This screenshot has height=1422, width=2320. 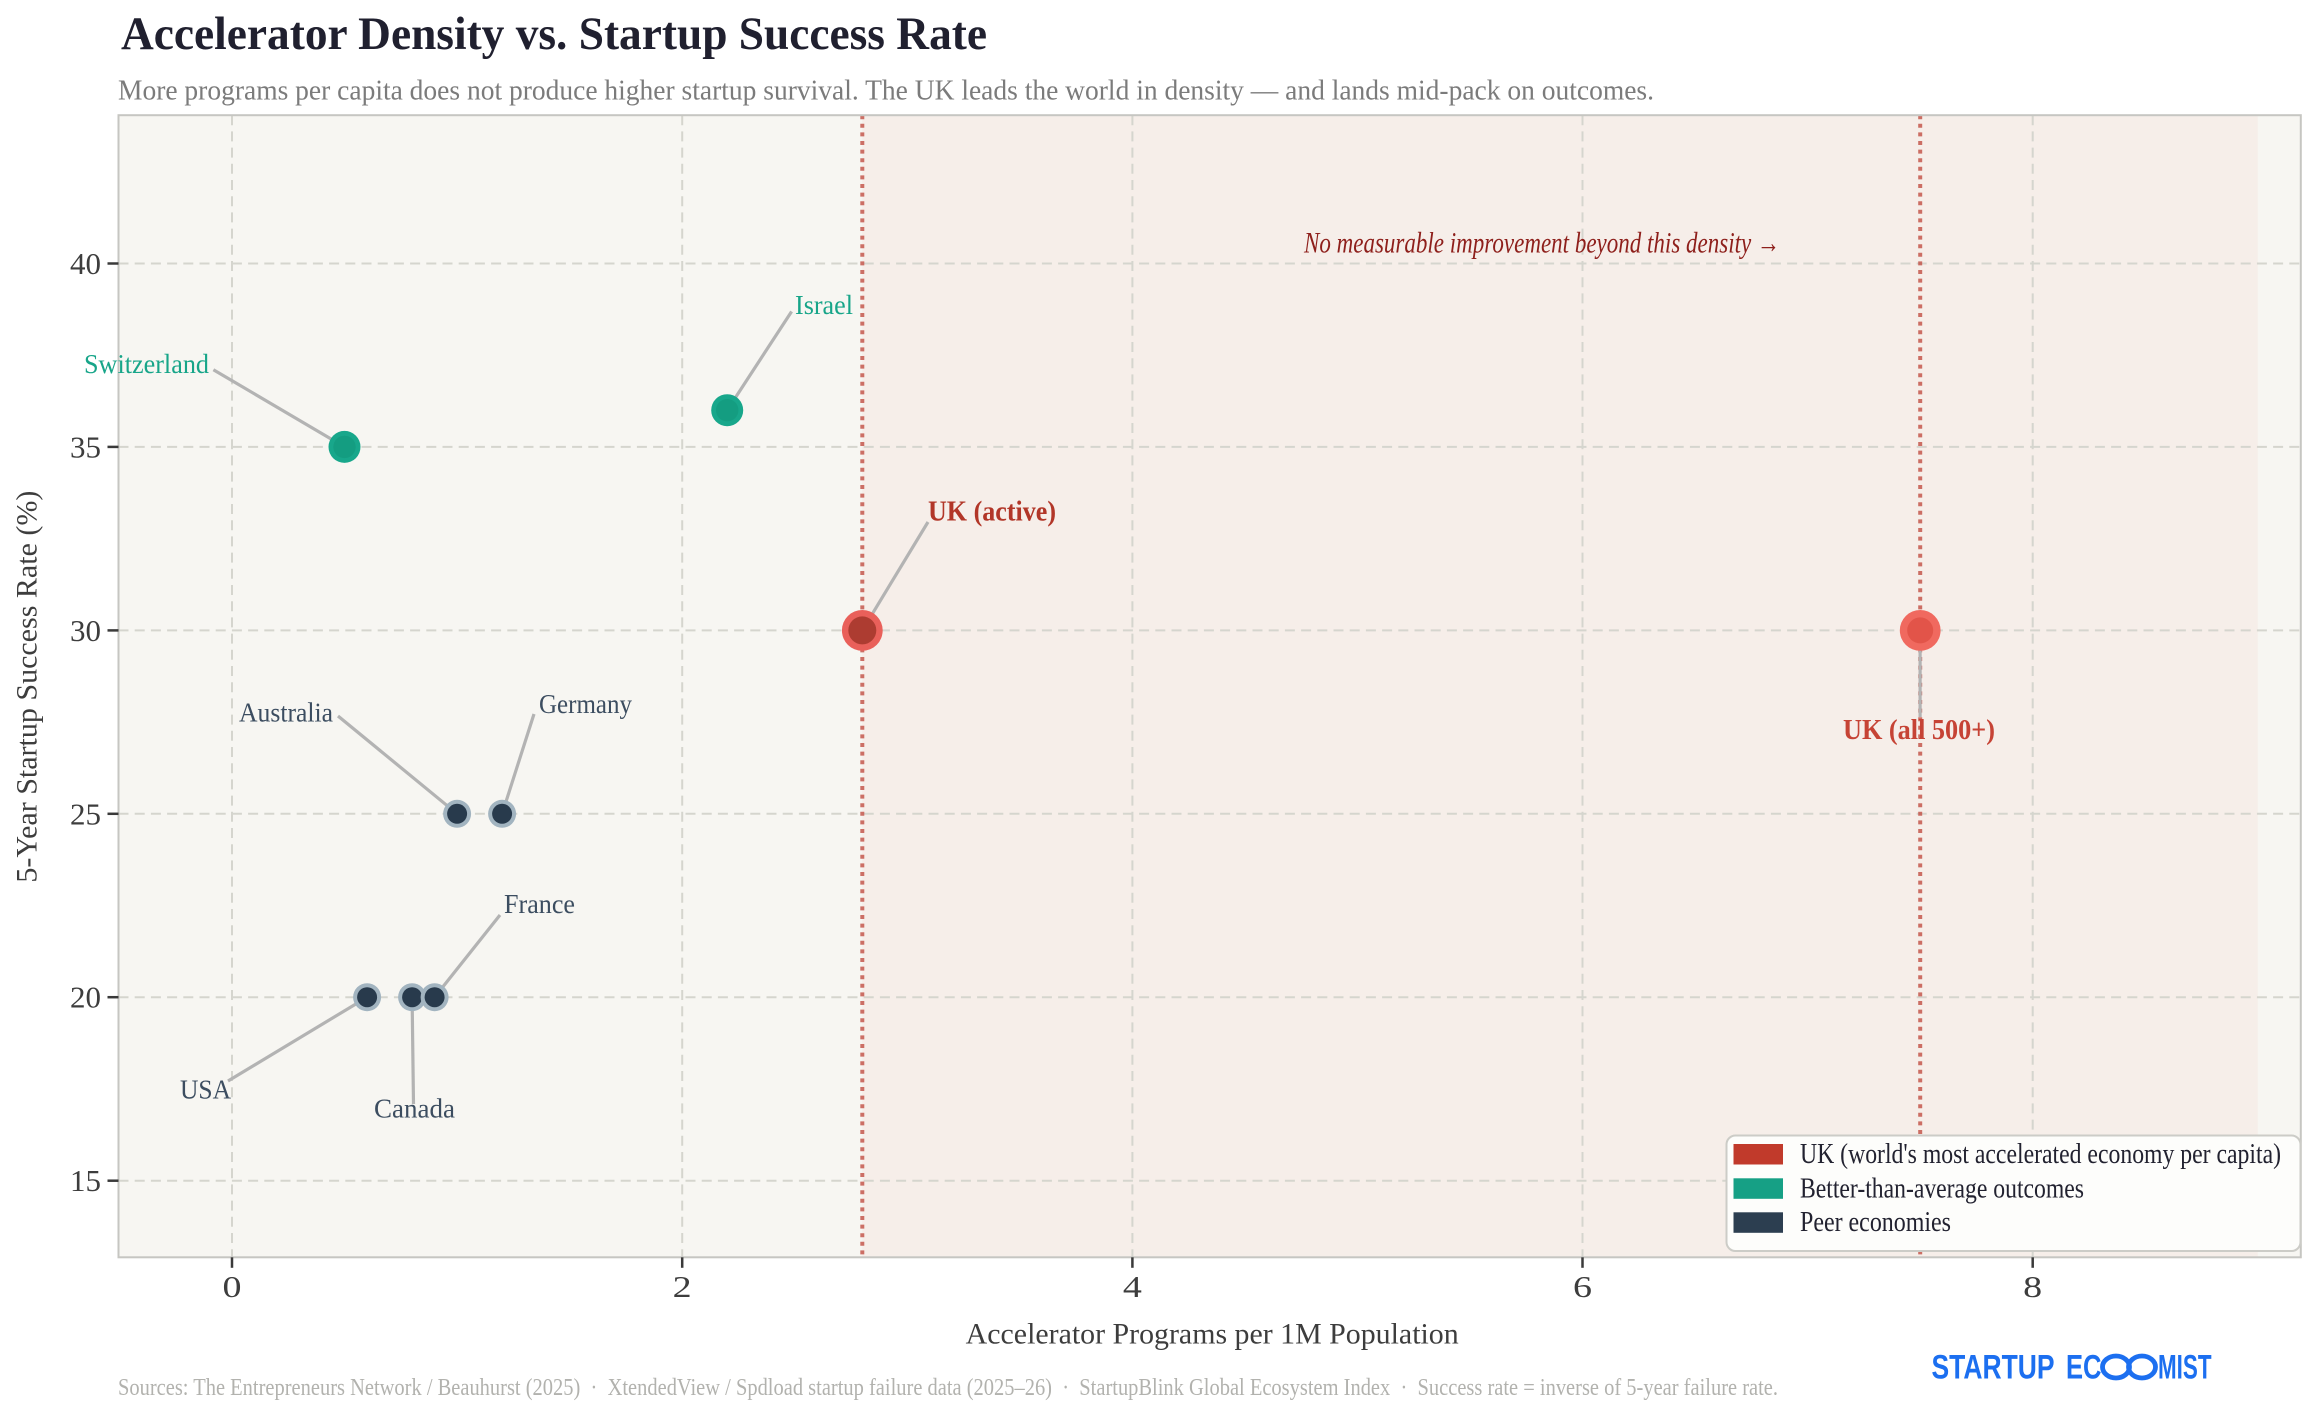 What do you see at coordinates (1919, 730) in the screenshot?
I see `svg-text: UK (all 500+)` at bounding box center [1919, 730].